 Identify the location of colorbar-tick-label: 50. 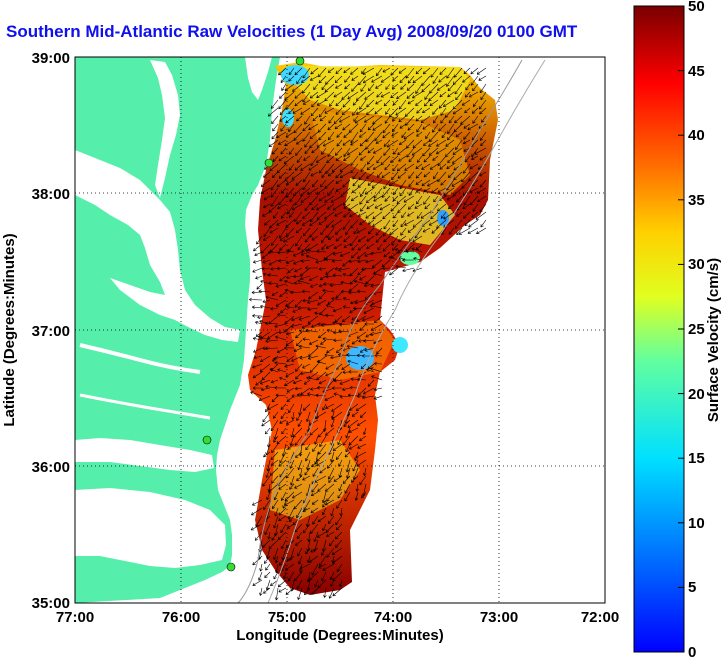
(696, 7).